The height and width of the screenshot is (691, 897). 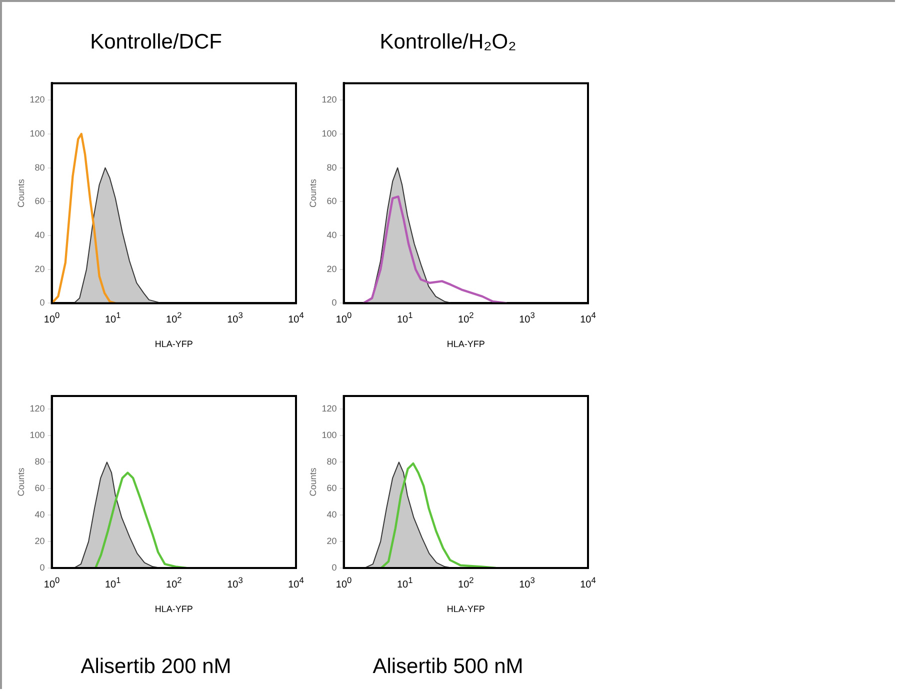 What do you see at coordinates (156, 42) in the screenshot?
I see `chart-title: Kontrolle/DCF` at bounding box center [156, 42].